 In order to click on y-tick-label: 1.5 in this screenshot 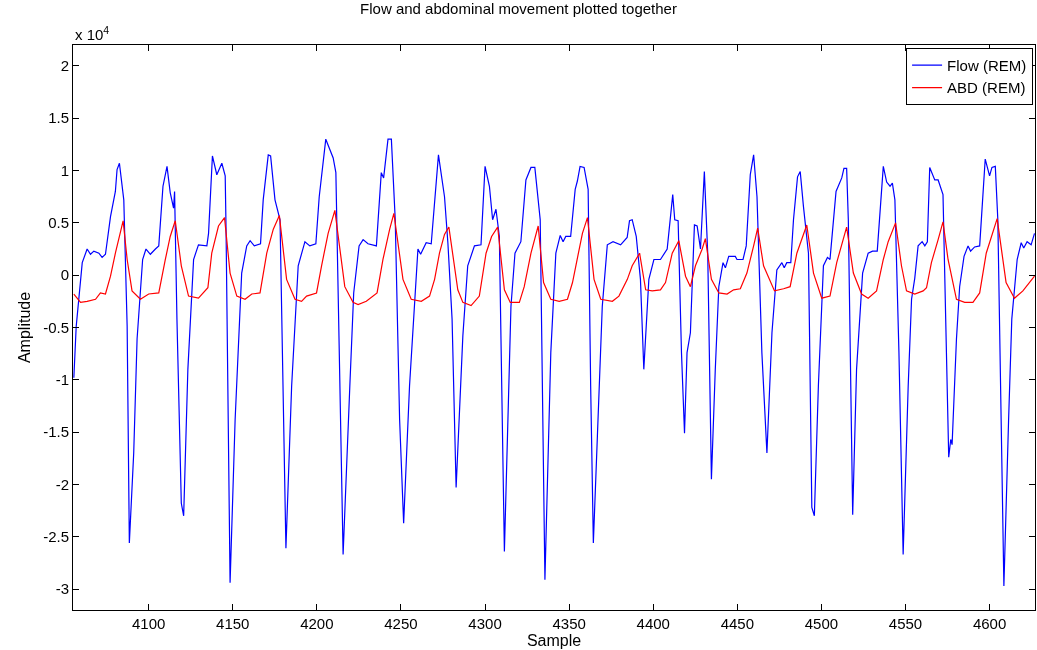, I will do `click(58, 118)`.